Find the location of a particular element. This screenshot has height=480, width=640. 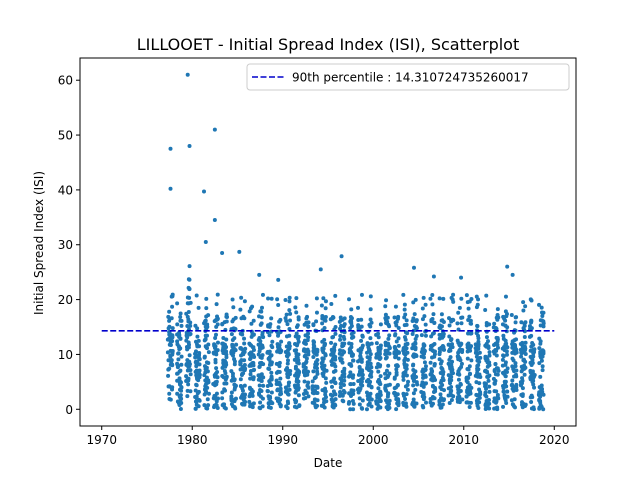

y-tick-label: 0 is located at coordinates (69, 410).